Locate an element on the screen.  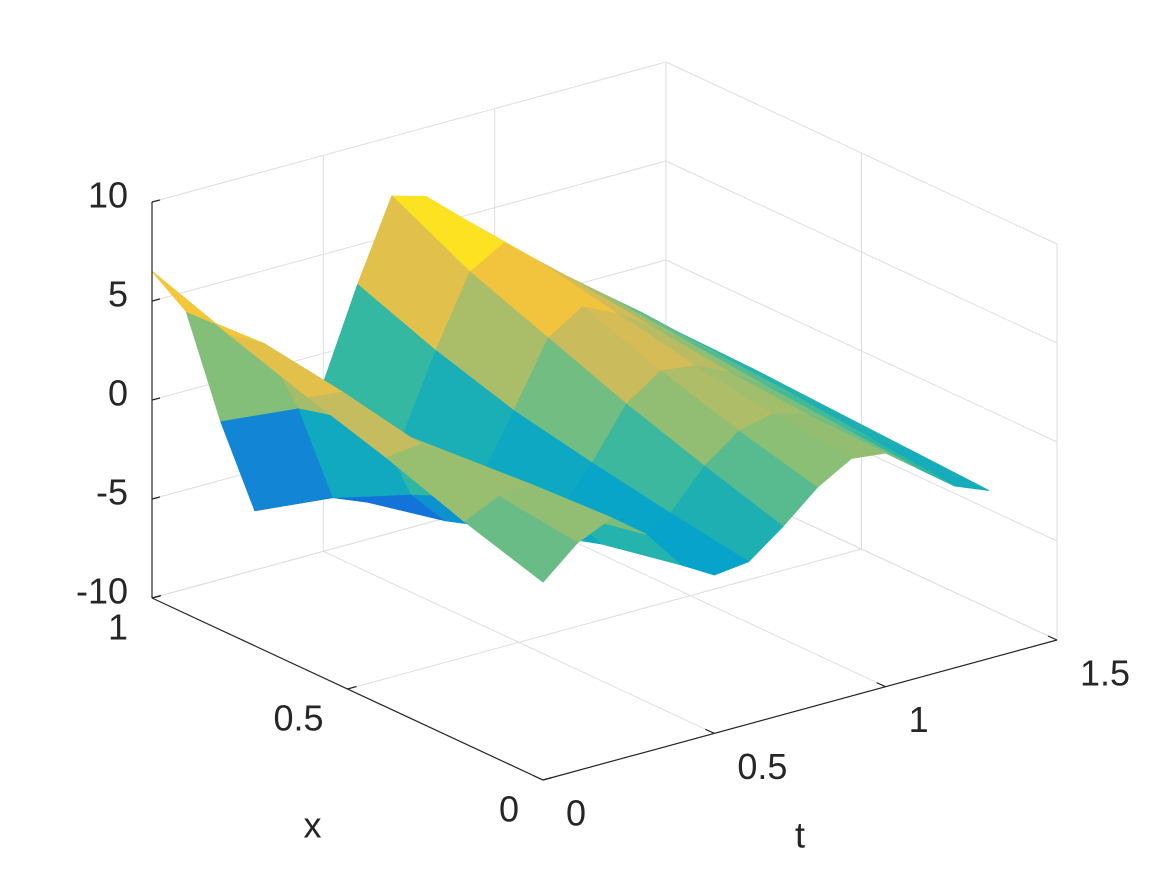
z-tick-label: 10 is located at coordinates (108, 195).